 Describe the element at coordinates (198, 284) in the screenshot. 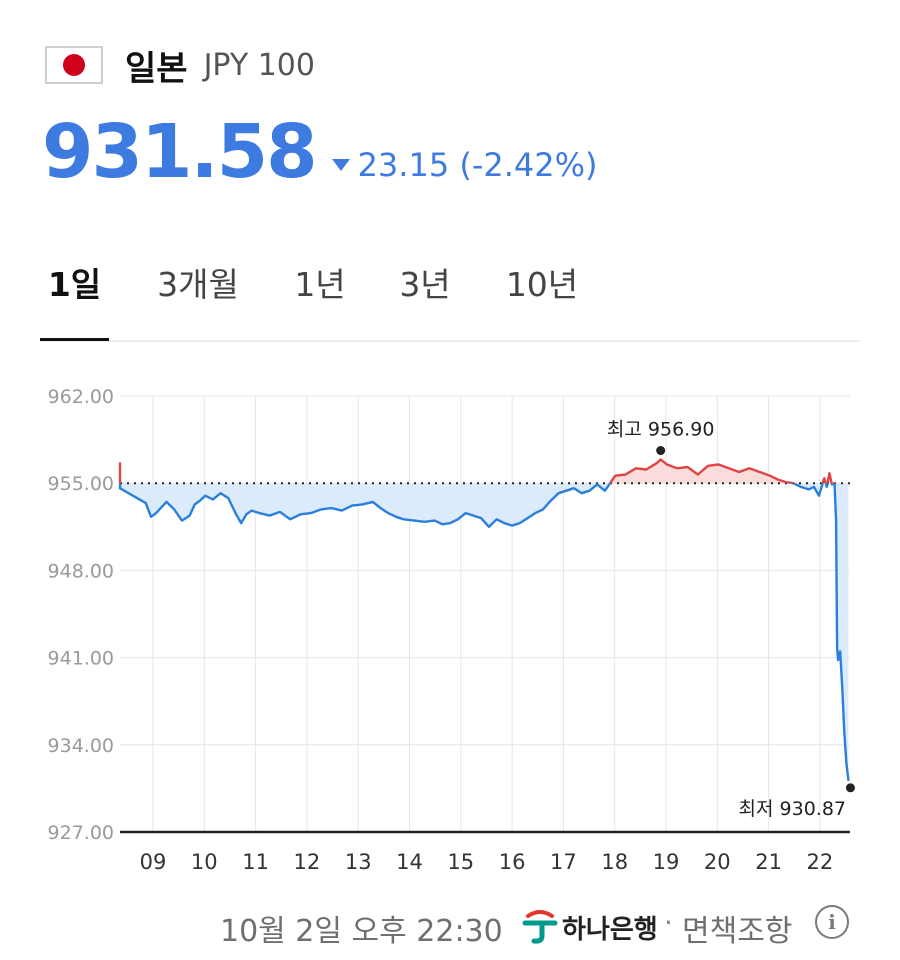

I see `tab-3-months: 3개월` at that location.